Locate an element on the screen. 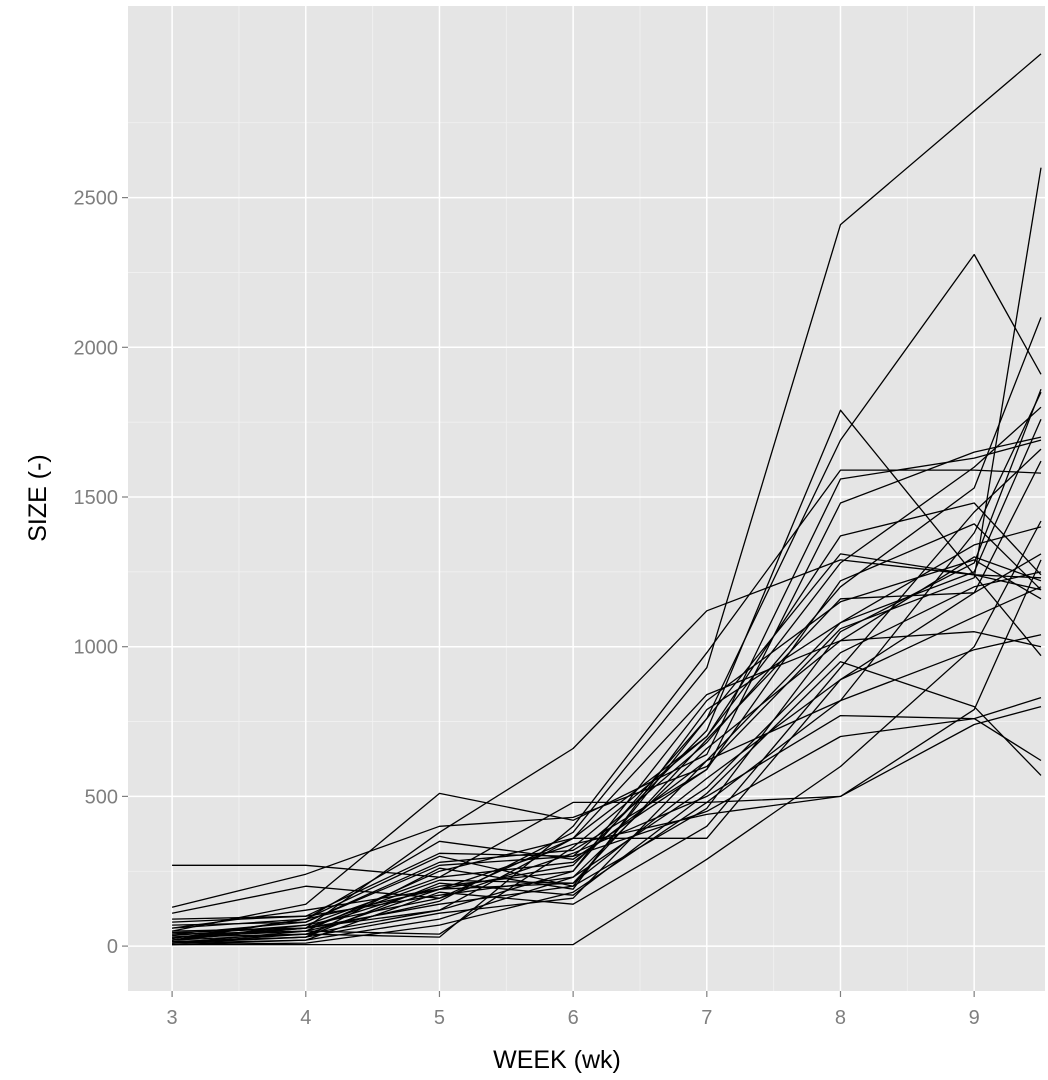  x-tick-label: 8 is located at coordinates (840, 1018).